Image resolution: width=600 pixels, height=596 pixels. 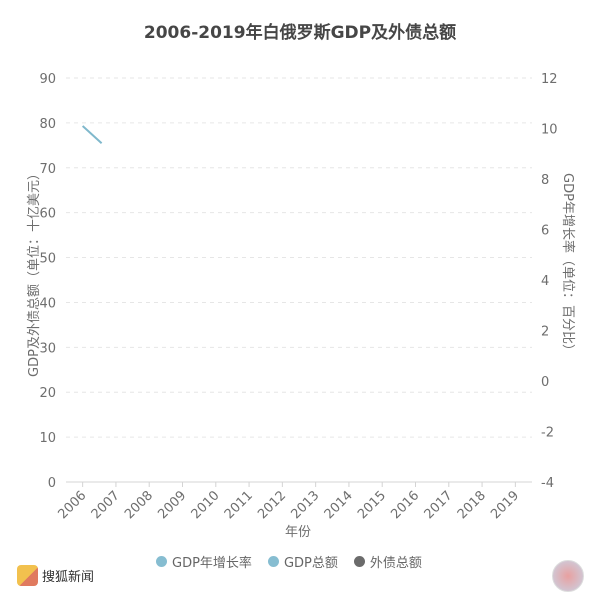 I want to click on x-tick-label: 2009, so click(x=172, y=505).